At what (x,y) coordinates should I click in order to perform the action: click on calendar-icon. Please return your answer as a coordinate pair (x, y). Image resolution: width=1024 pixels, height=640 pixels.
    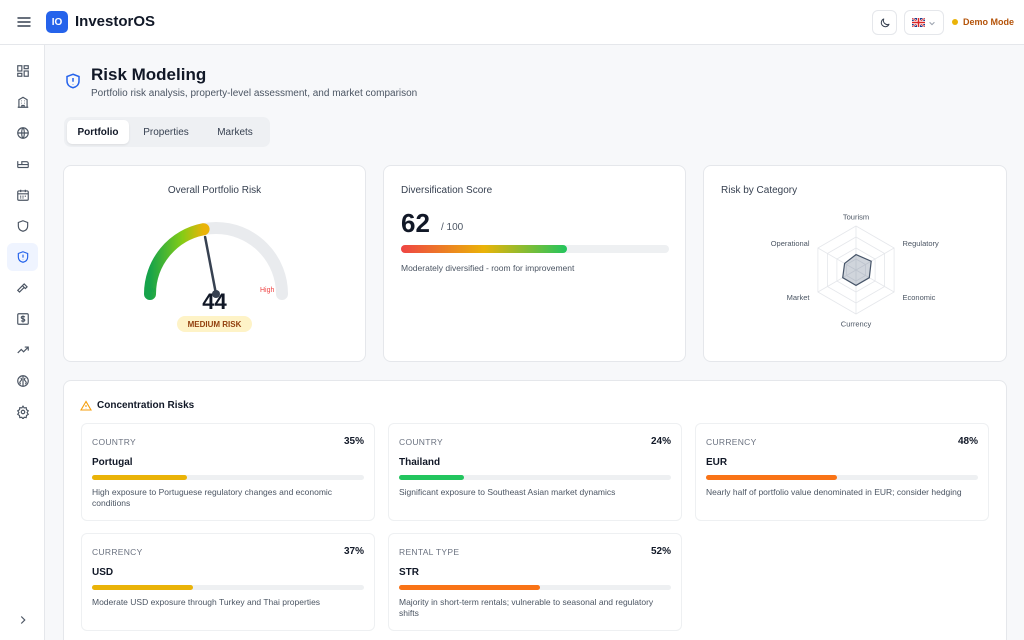
    Looking at the image, I should click on (22, 195).